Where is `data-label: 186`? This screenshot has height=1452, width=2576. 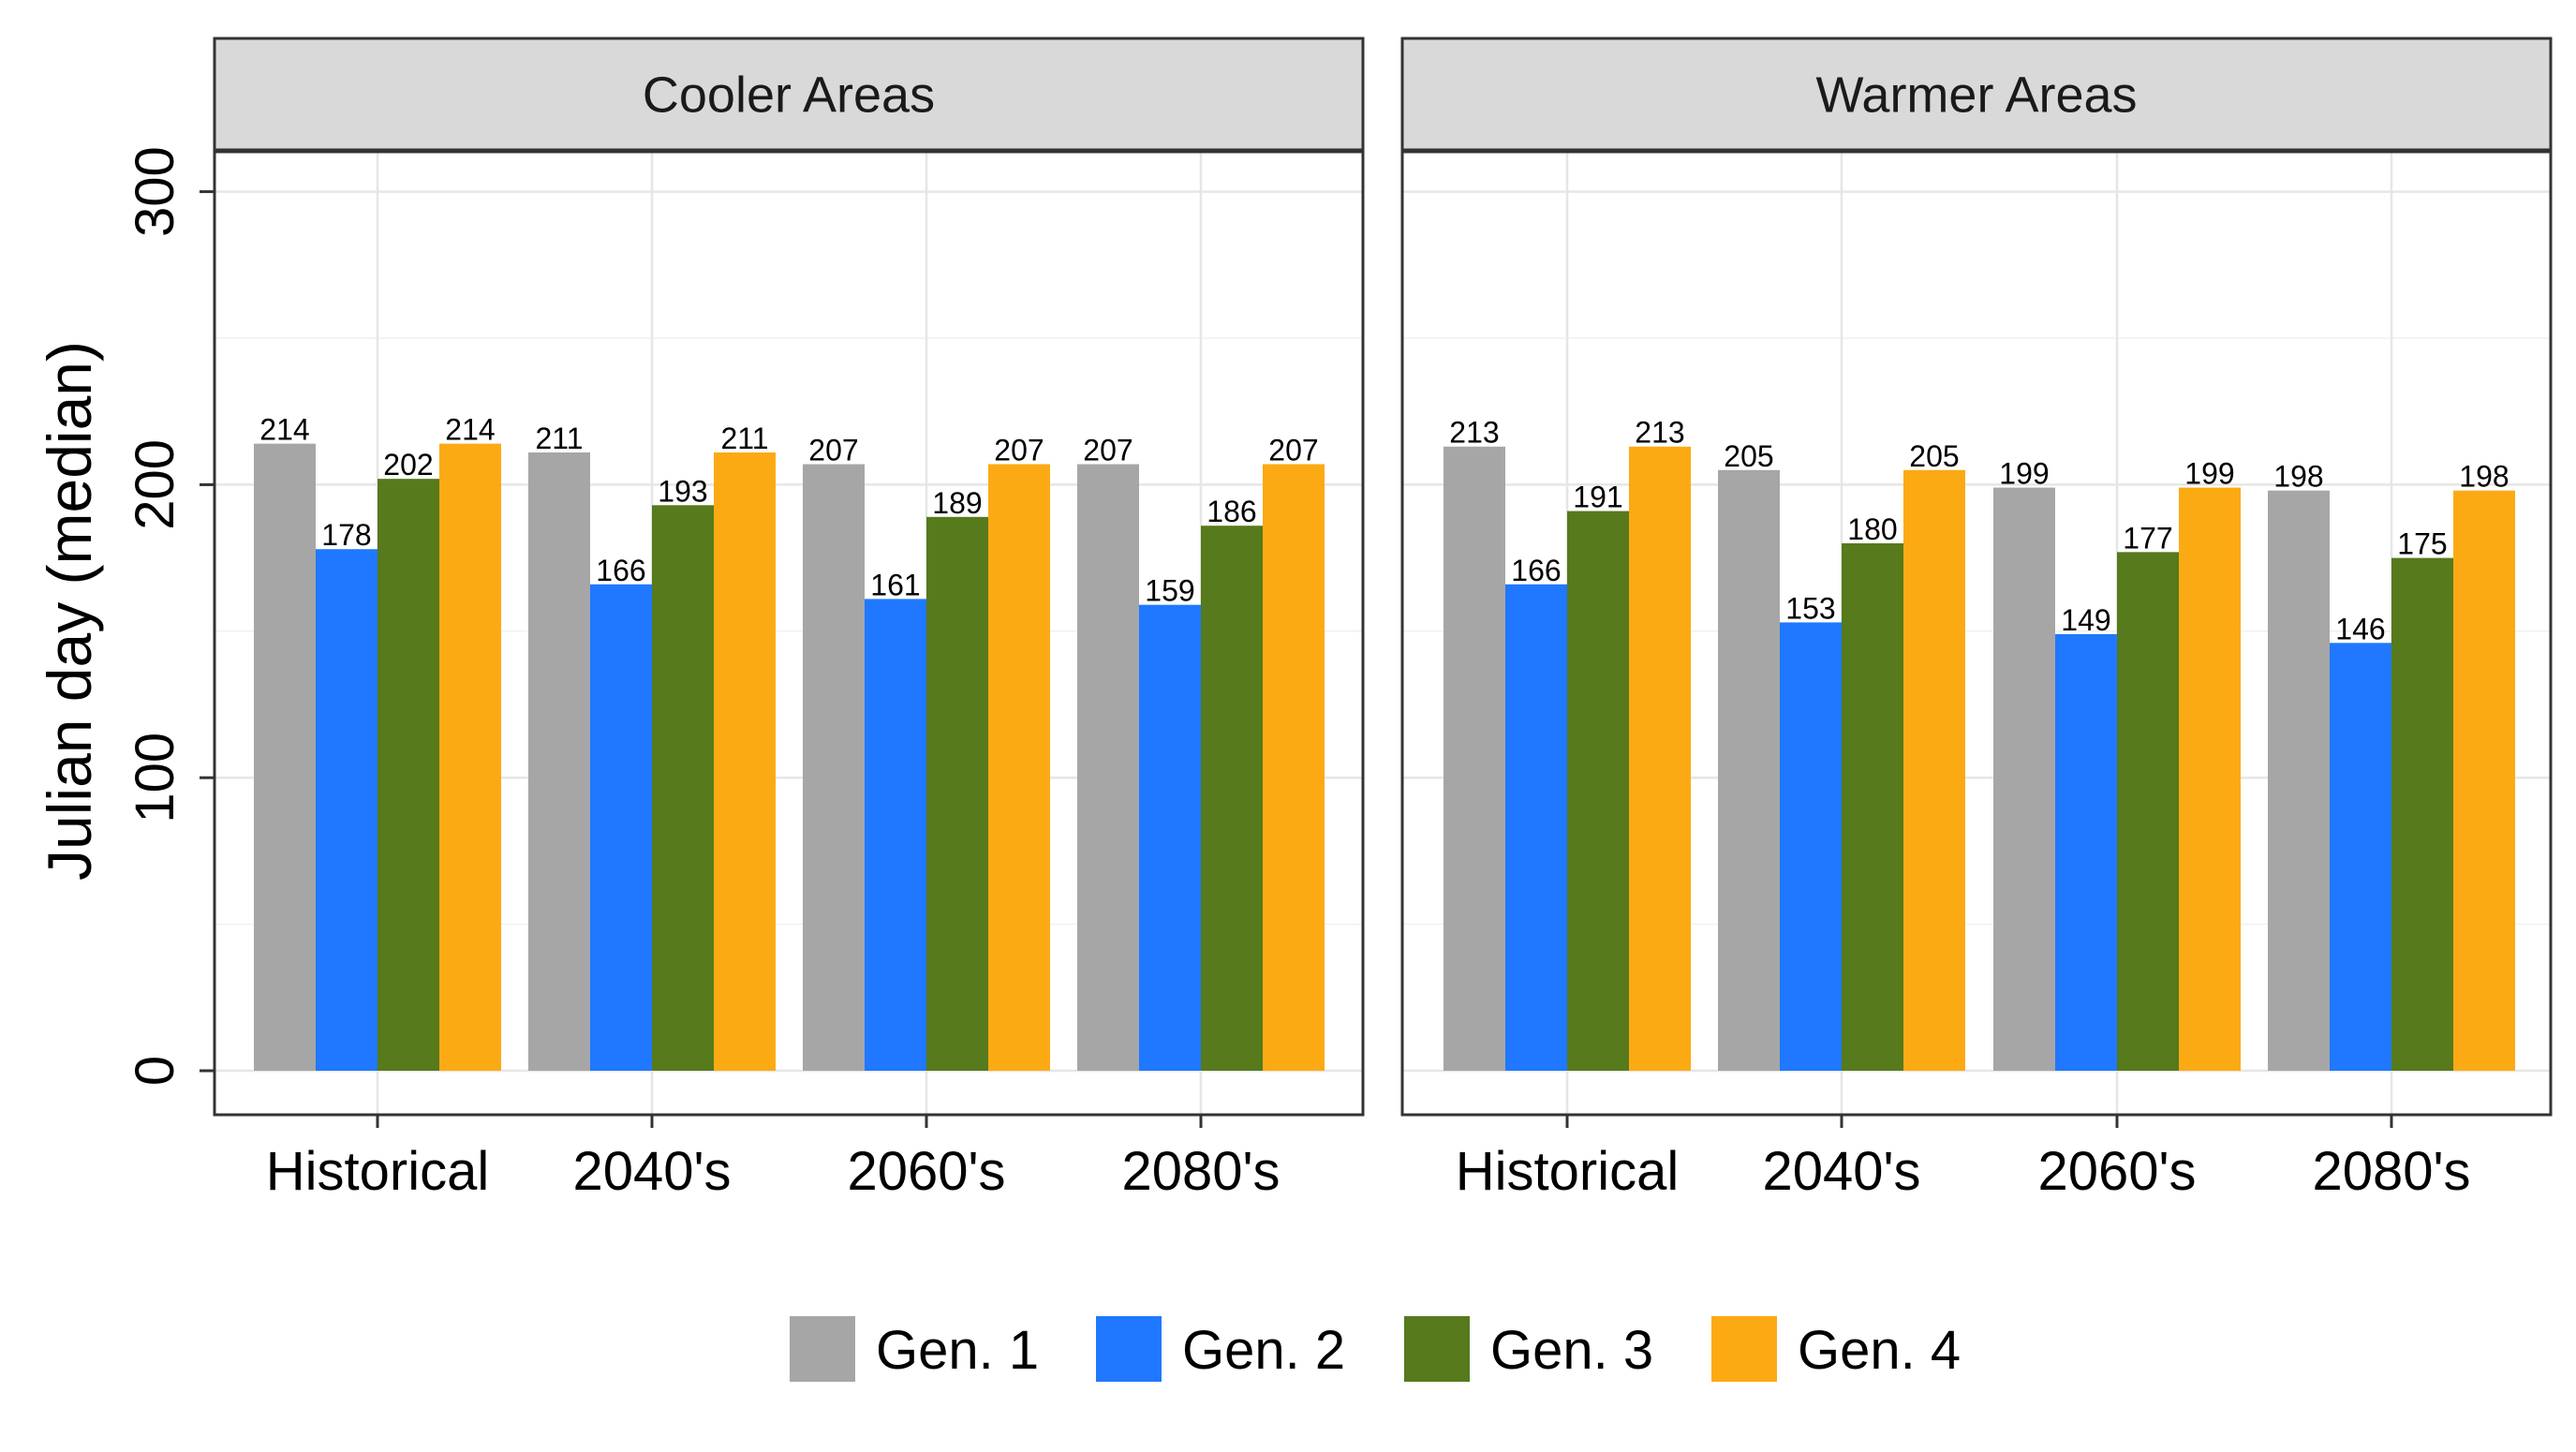 data-label: 186 is located at coordinates (1231, 511).